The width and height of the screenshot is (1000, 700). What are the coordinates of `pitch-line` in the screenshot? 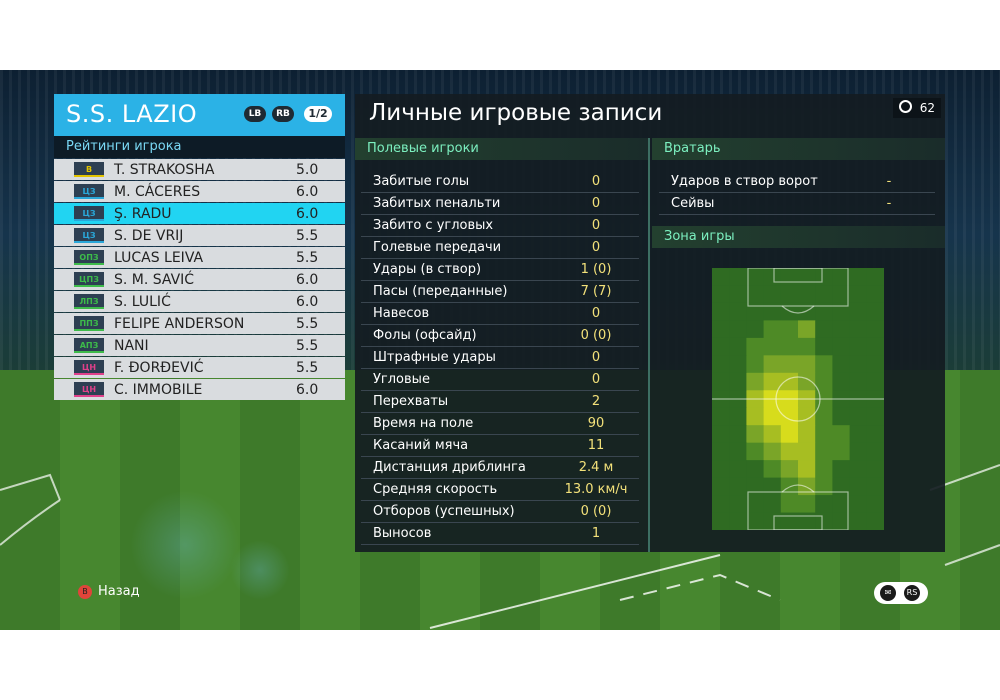 It's located at (798, 399).